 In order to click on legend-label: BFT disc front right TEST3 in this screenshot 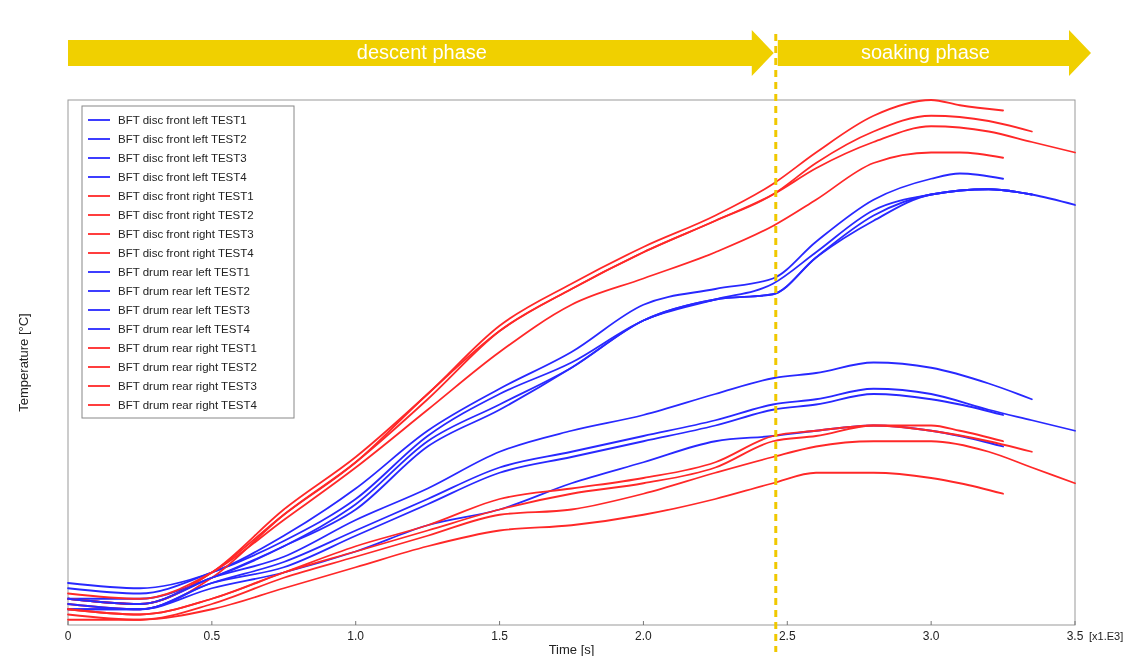, I will do `click(186, 234)`.